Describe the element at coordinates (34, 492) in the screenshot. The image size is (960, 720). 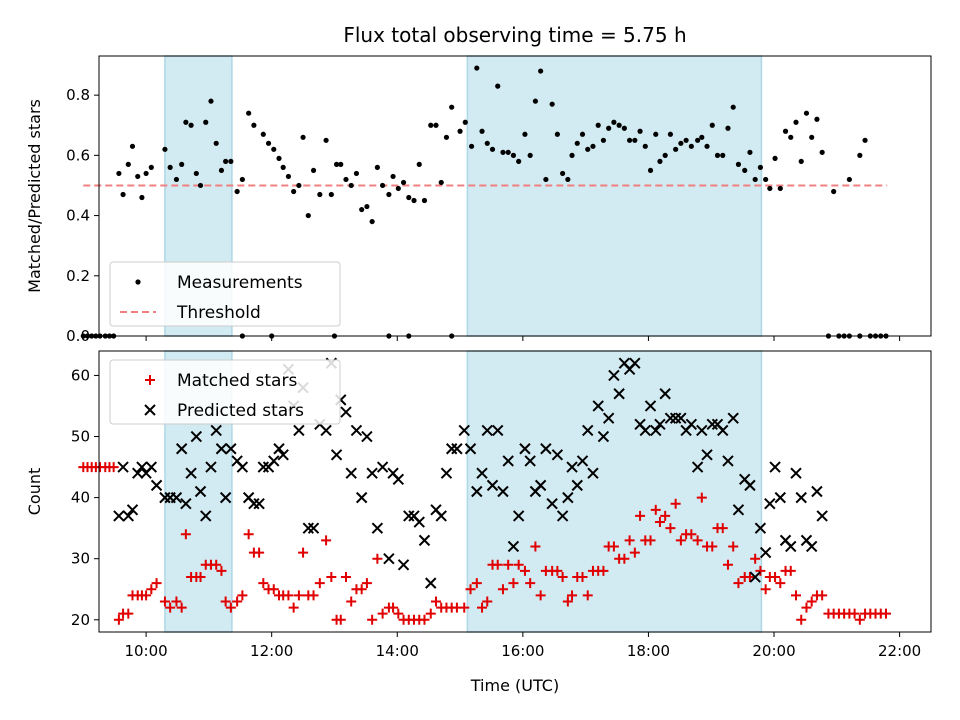
I see `bottom-y-axis-label: Count` at that location.